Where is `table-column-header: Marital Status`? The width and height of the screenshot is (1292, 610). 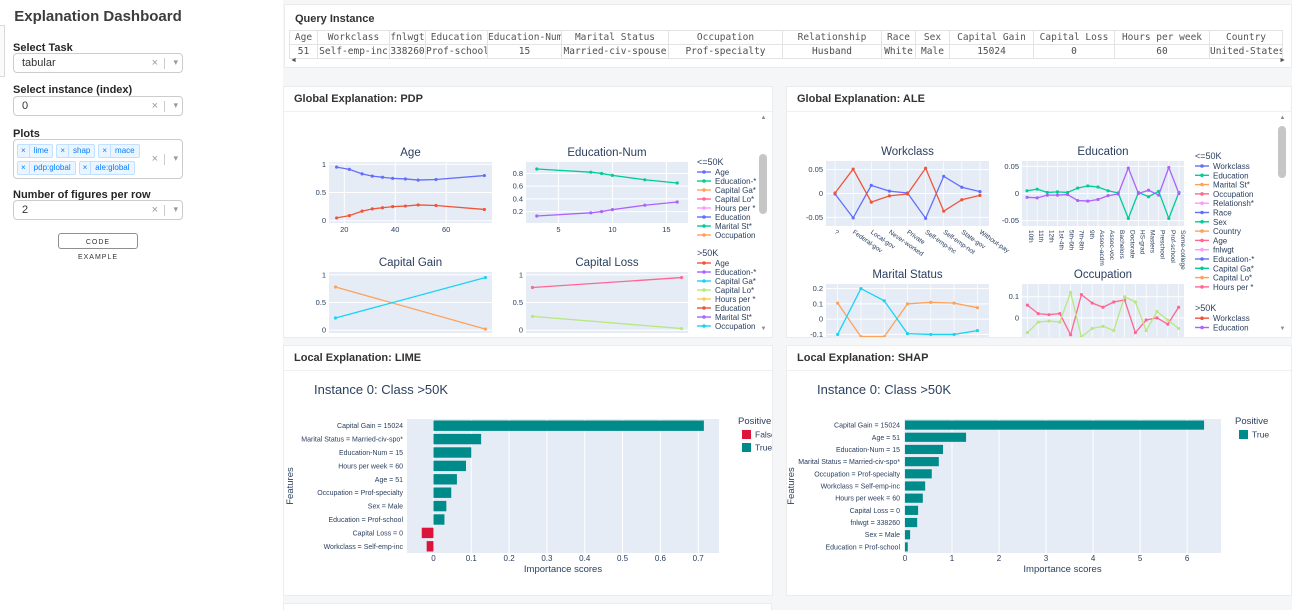
table-column-header: Marital Status is located at coordinates (615, 37).